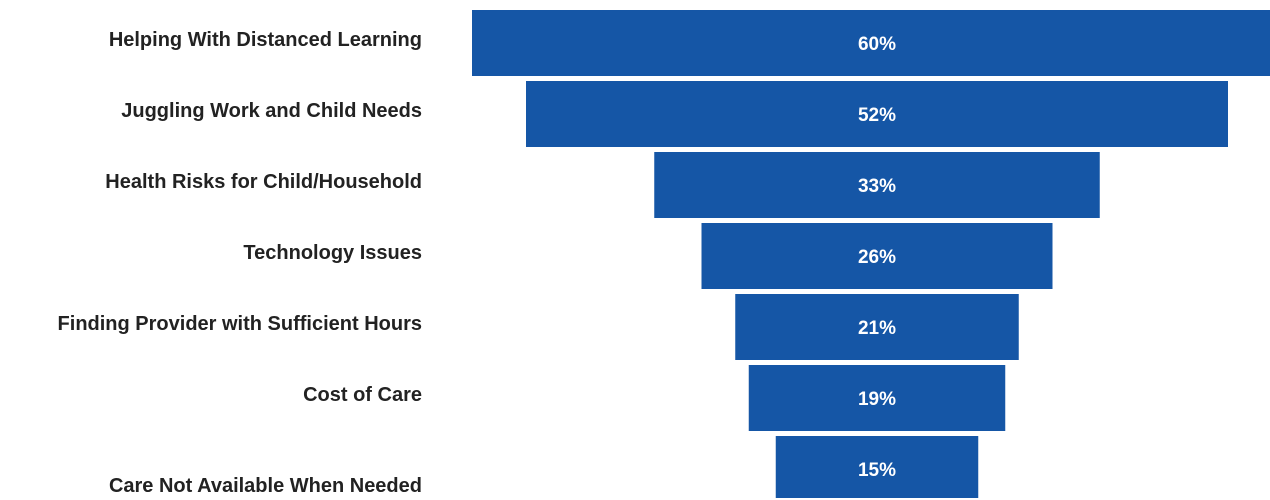 The image size is (1270, 500). Describe the element at coordinates (332, 253) in the screenshot. I see `category-label: Technology Issues` at that location.